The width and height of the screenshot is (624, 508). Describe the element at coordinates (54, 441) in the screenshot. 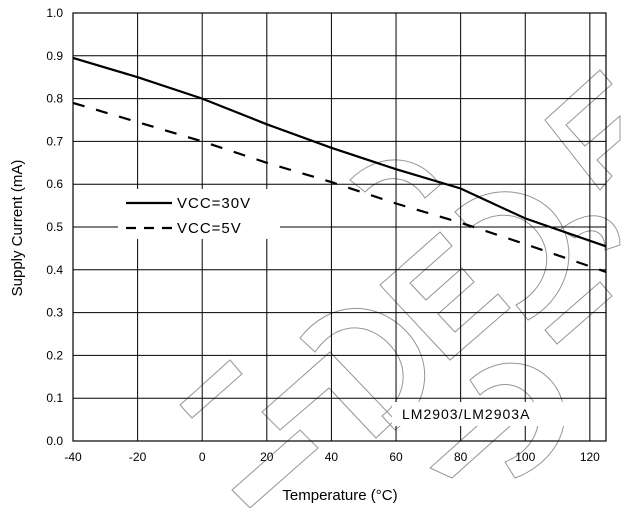

I see `y-tick-label: 0.0` at that location.